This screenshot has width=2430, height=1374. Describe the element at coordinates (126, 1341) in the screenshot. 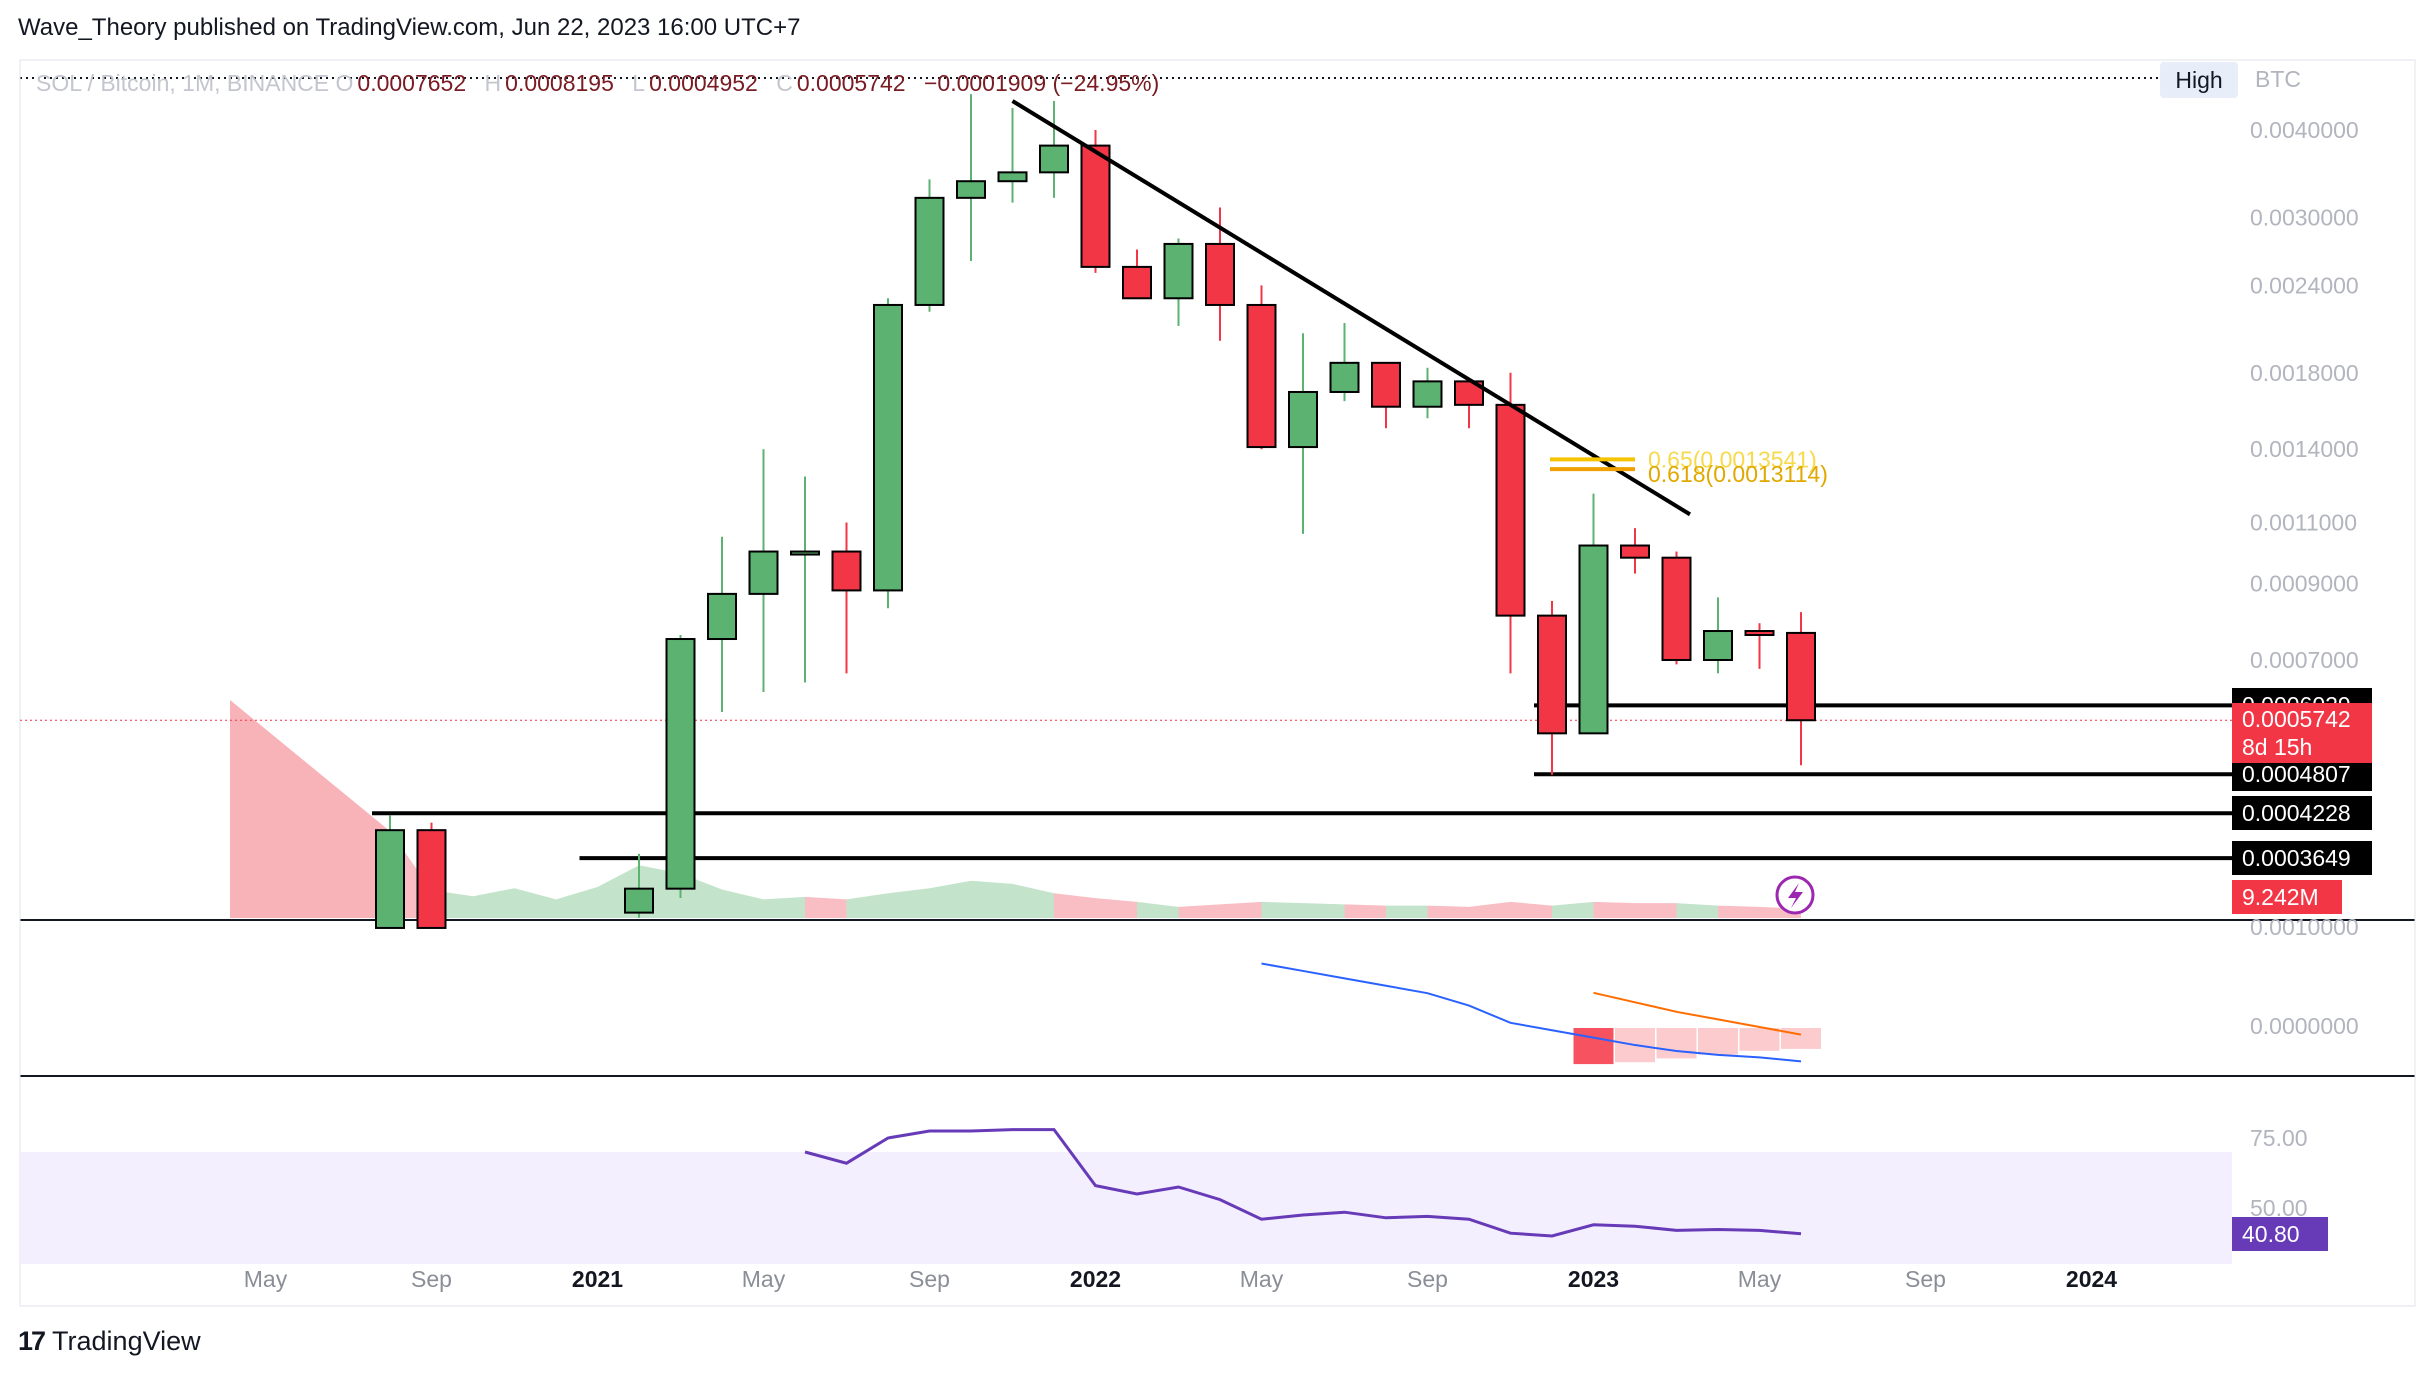

I see `tradingview-brand: TradingView` at that location.